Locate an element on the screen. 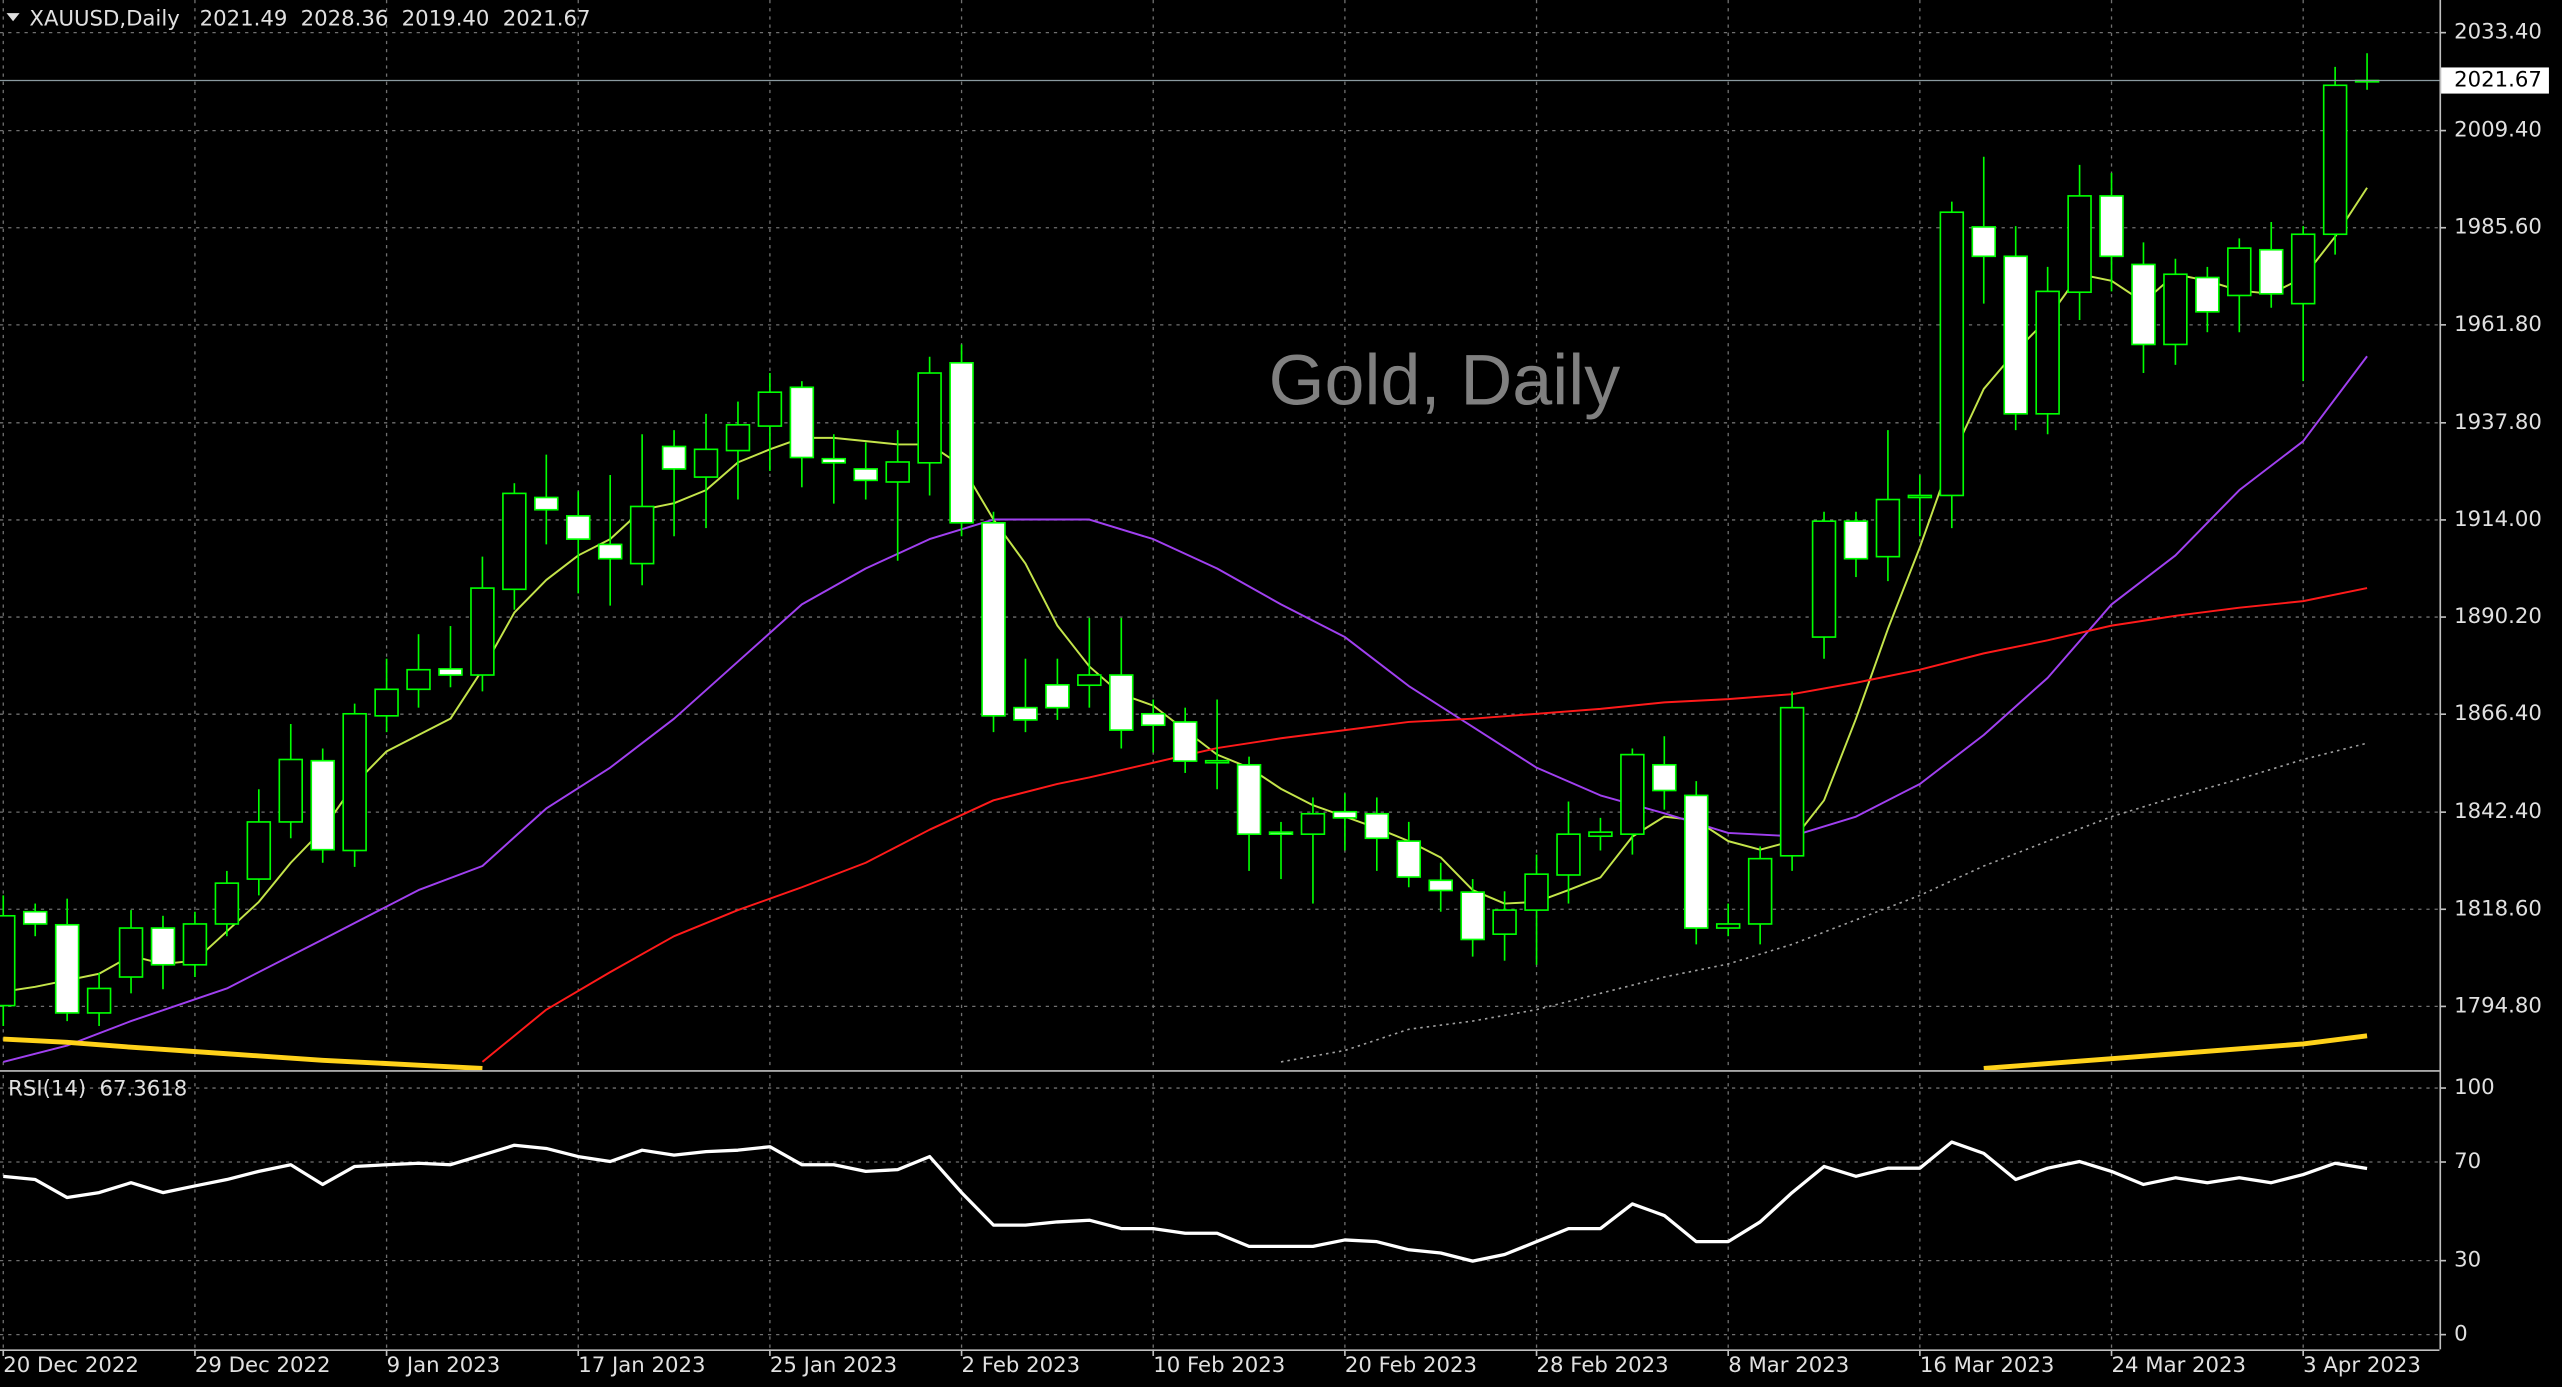 This screenshot has height=1387, width=2562. chart-title: XAUUSD,Daily is located at coordinates (104, 19).